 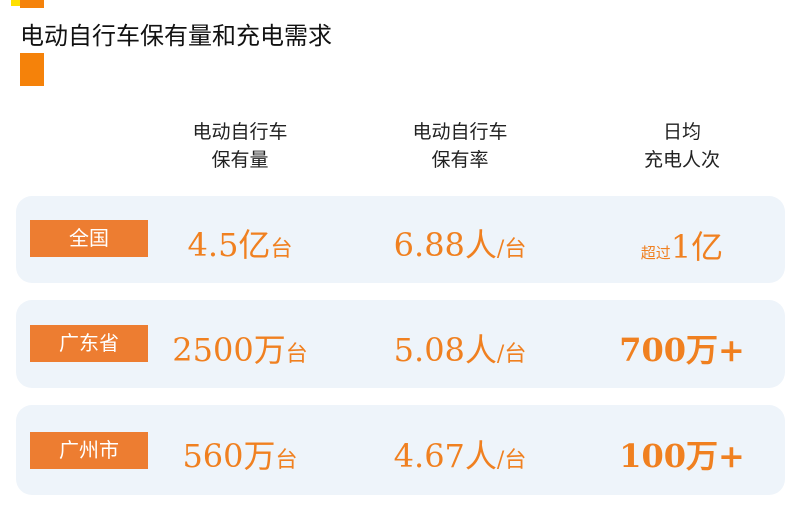 I want to click on column-header-ownership: 电动自行车 保有量, so click(x=240, y=146).